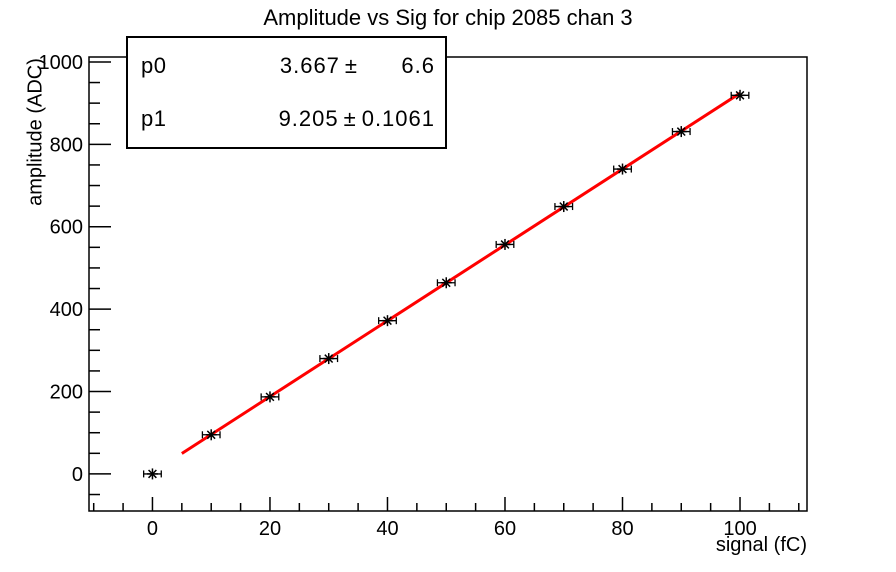  Describe the element at coordinates (446, 518) in the screenshot. I see `x-axis-ticks: 0 20 40 60 80 100` at that location.